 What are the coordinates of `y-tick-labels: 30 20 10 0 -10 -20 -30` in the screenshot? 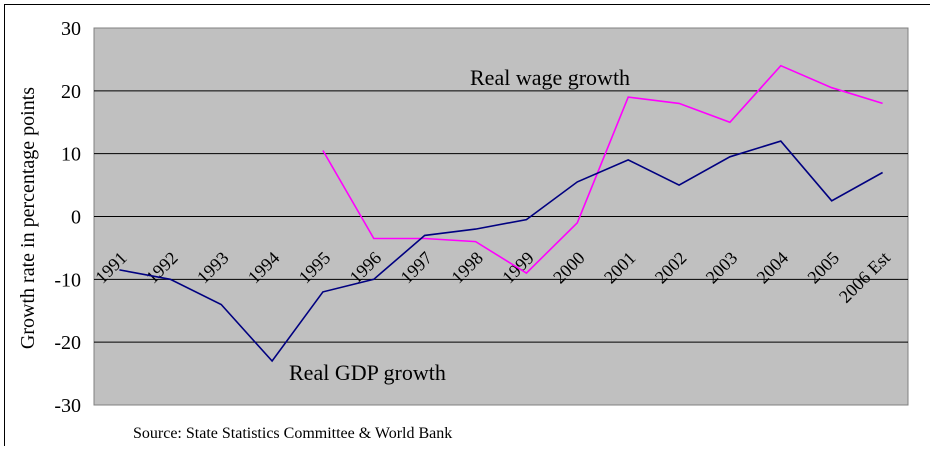 It's located at (67, 217).